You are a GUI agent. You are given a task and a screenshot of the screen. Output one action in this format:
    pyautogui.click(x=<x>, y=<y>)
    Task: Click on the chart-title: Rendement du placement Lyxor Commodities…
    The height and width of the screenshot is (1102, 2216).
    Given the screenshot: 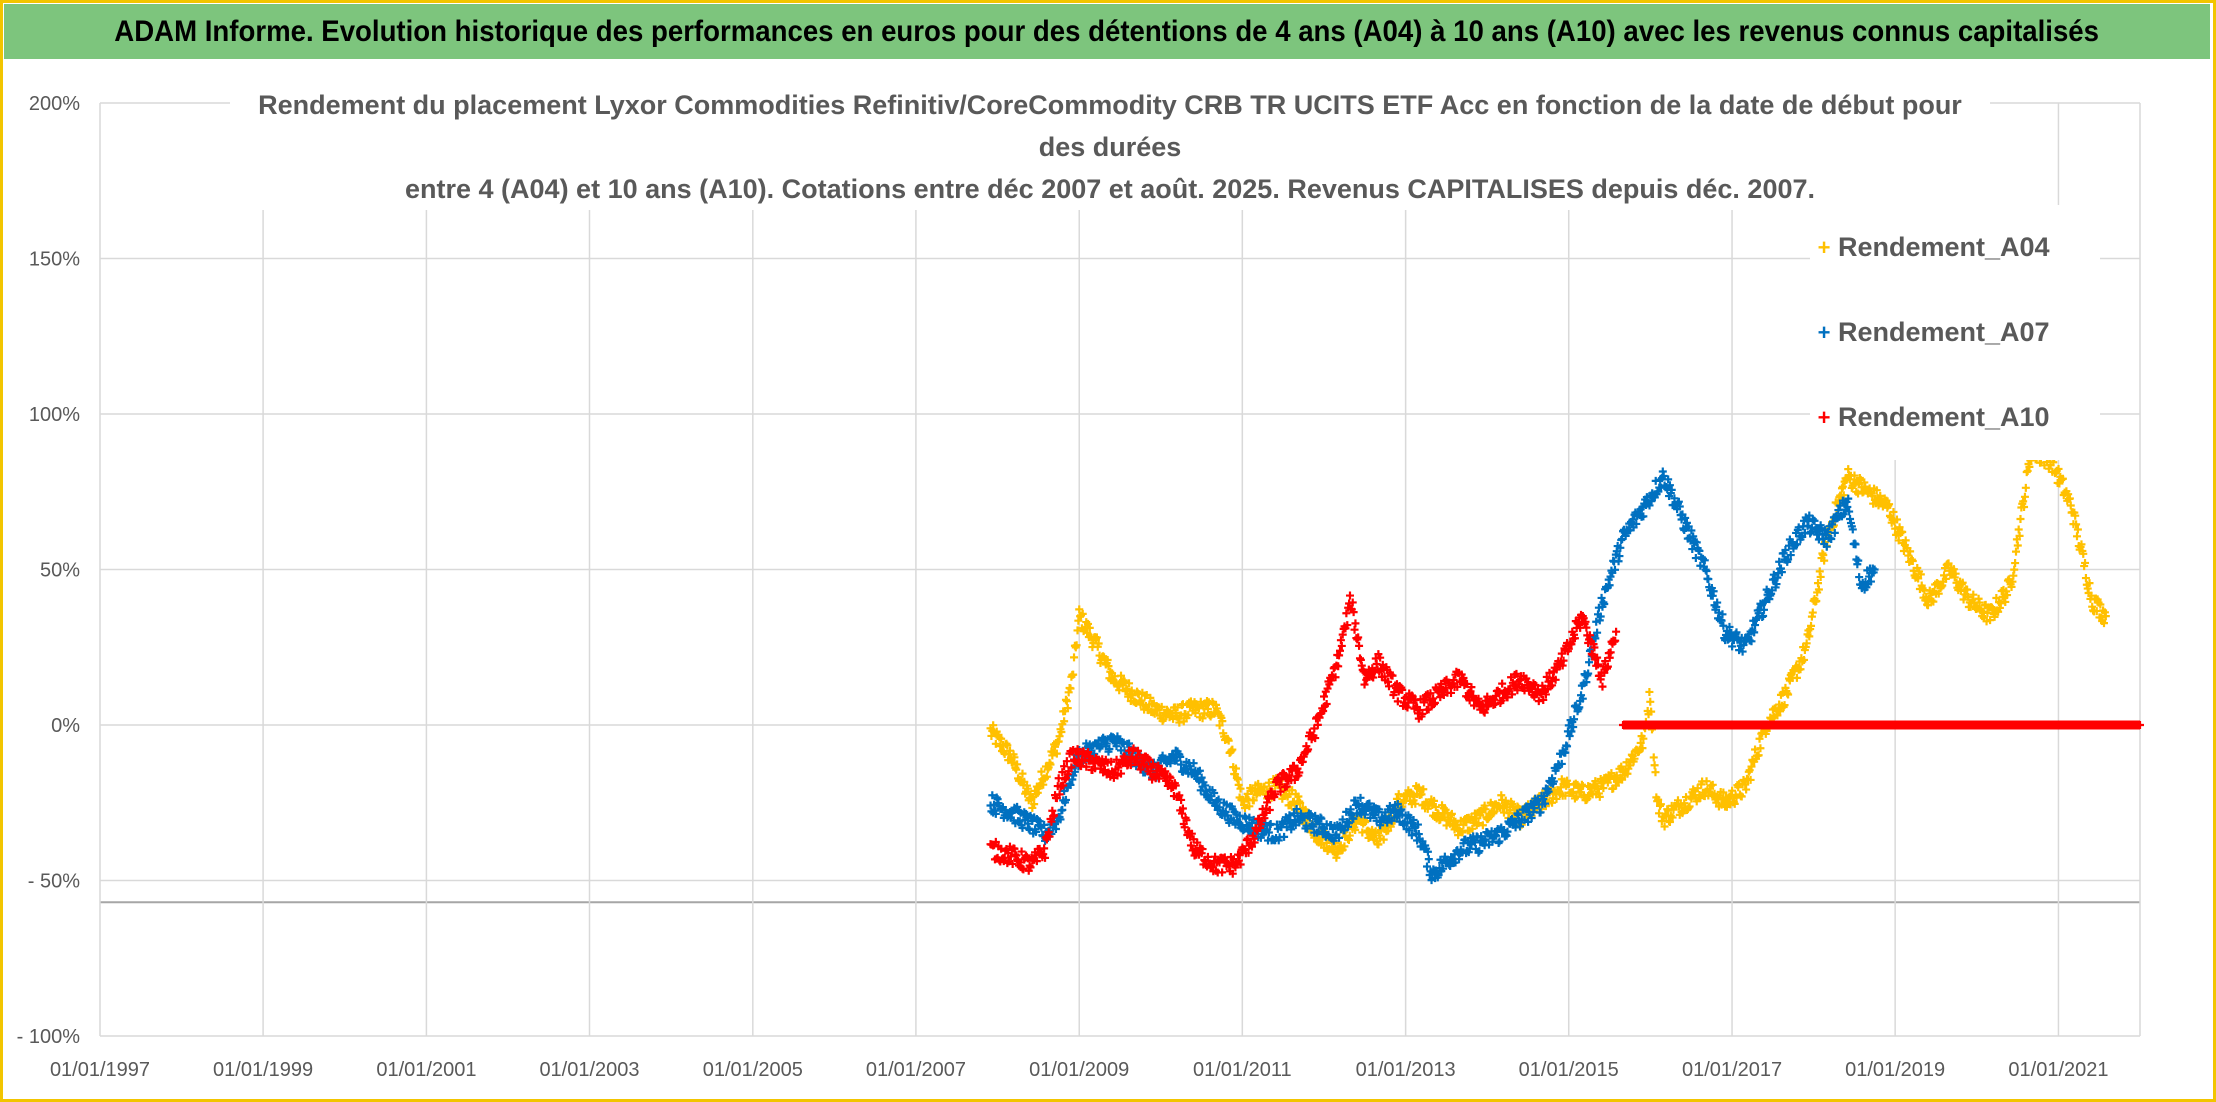 What is the action you would take?
    pyautogui.click(x=1110, y=147)
    